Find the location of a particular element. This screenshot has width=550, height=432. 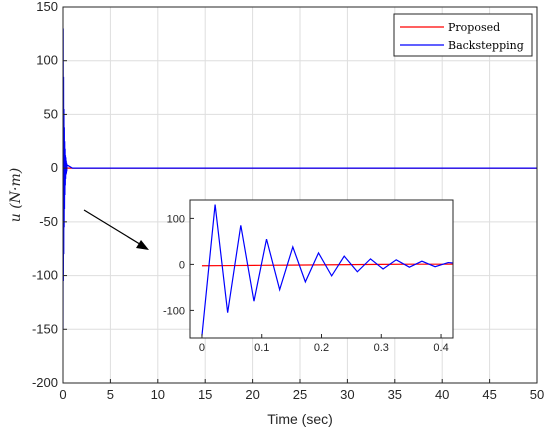

y-tick-label: -50 is located at coordinates (48, 221).